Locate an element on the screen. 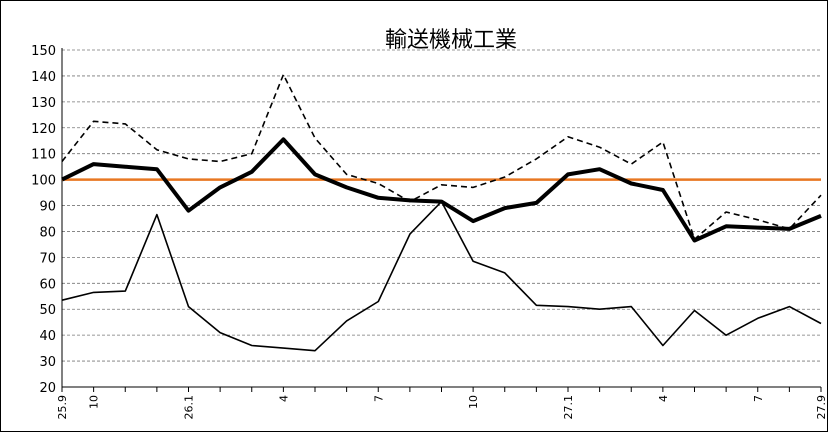 The height and width of the screenshot is (433, 828). x-tick-label: 27.9 is located at coordinates (821, 407).